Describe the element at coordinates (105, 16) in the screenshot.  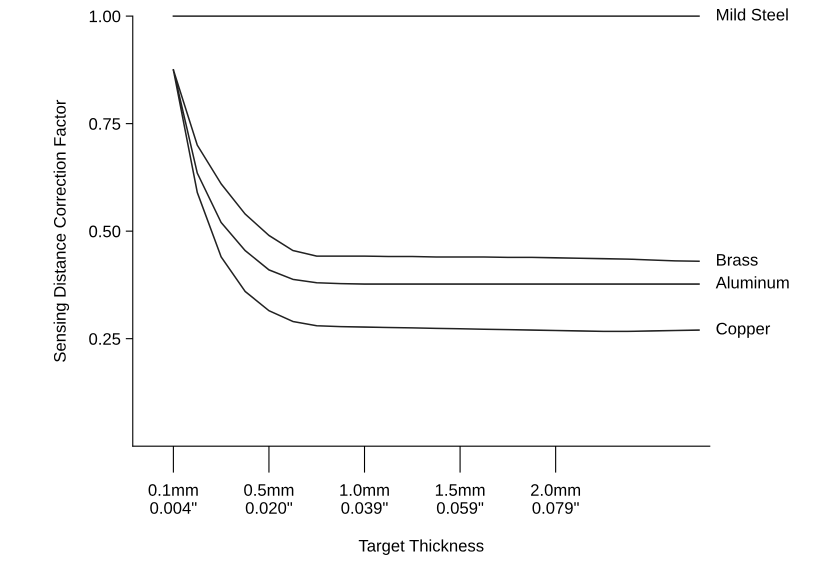
I see `y-tick-label: 1.00` at that location.